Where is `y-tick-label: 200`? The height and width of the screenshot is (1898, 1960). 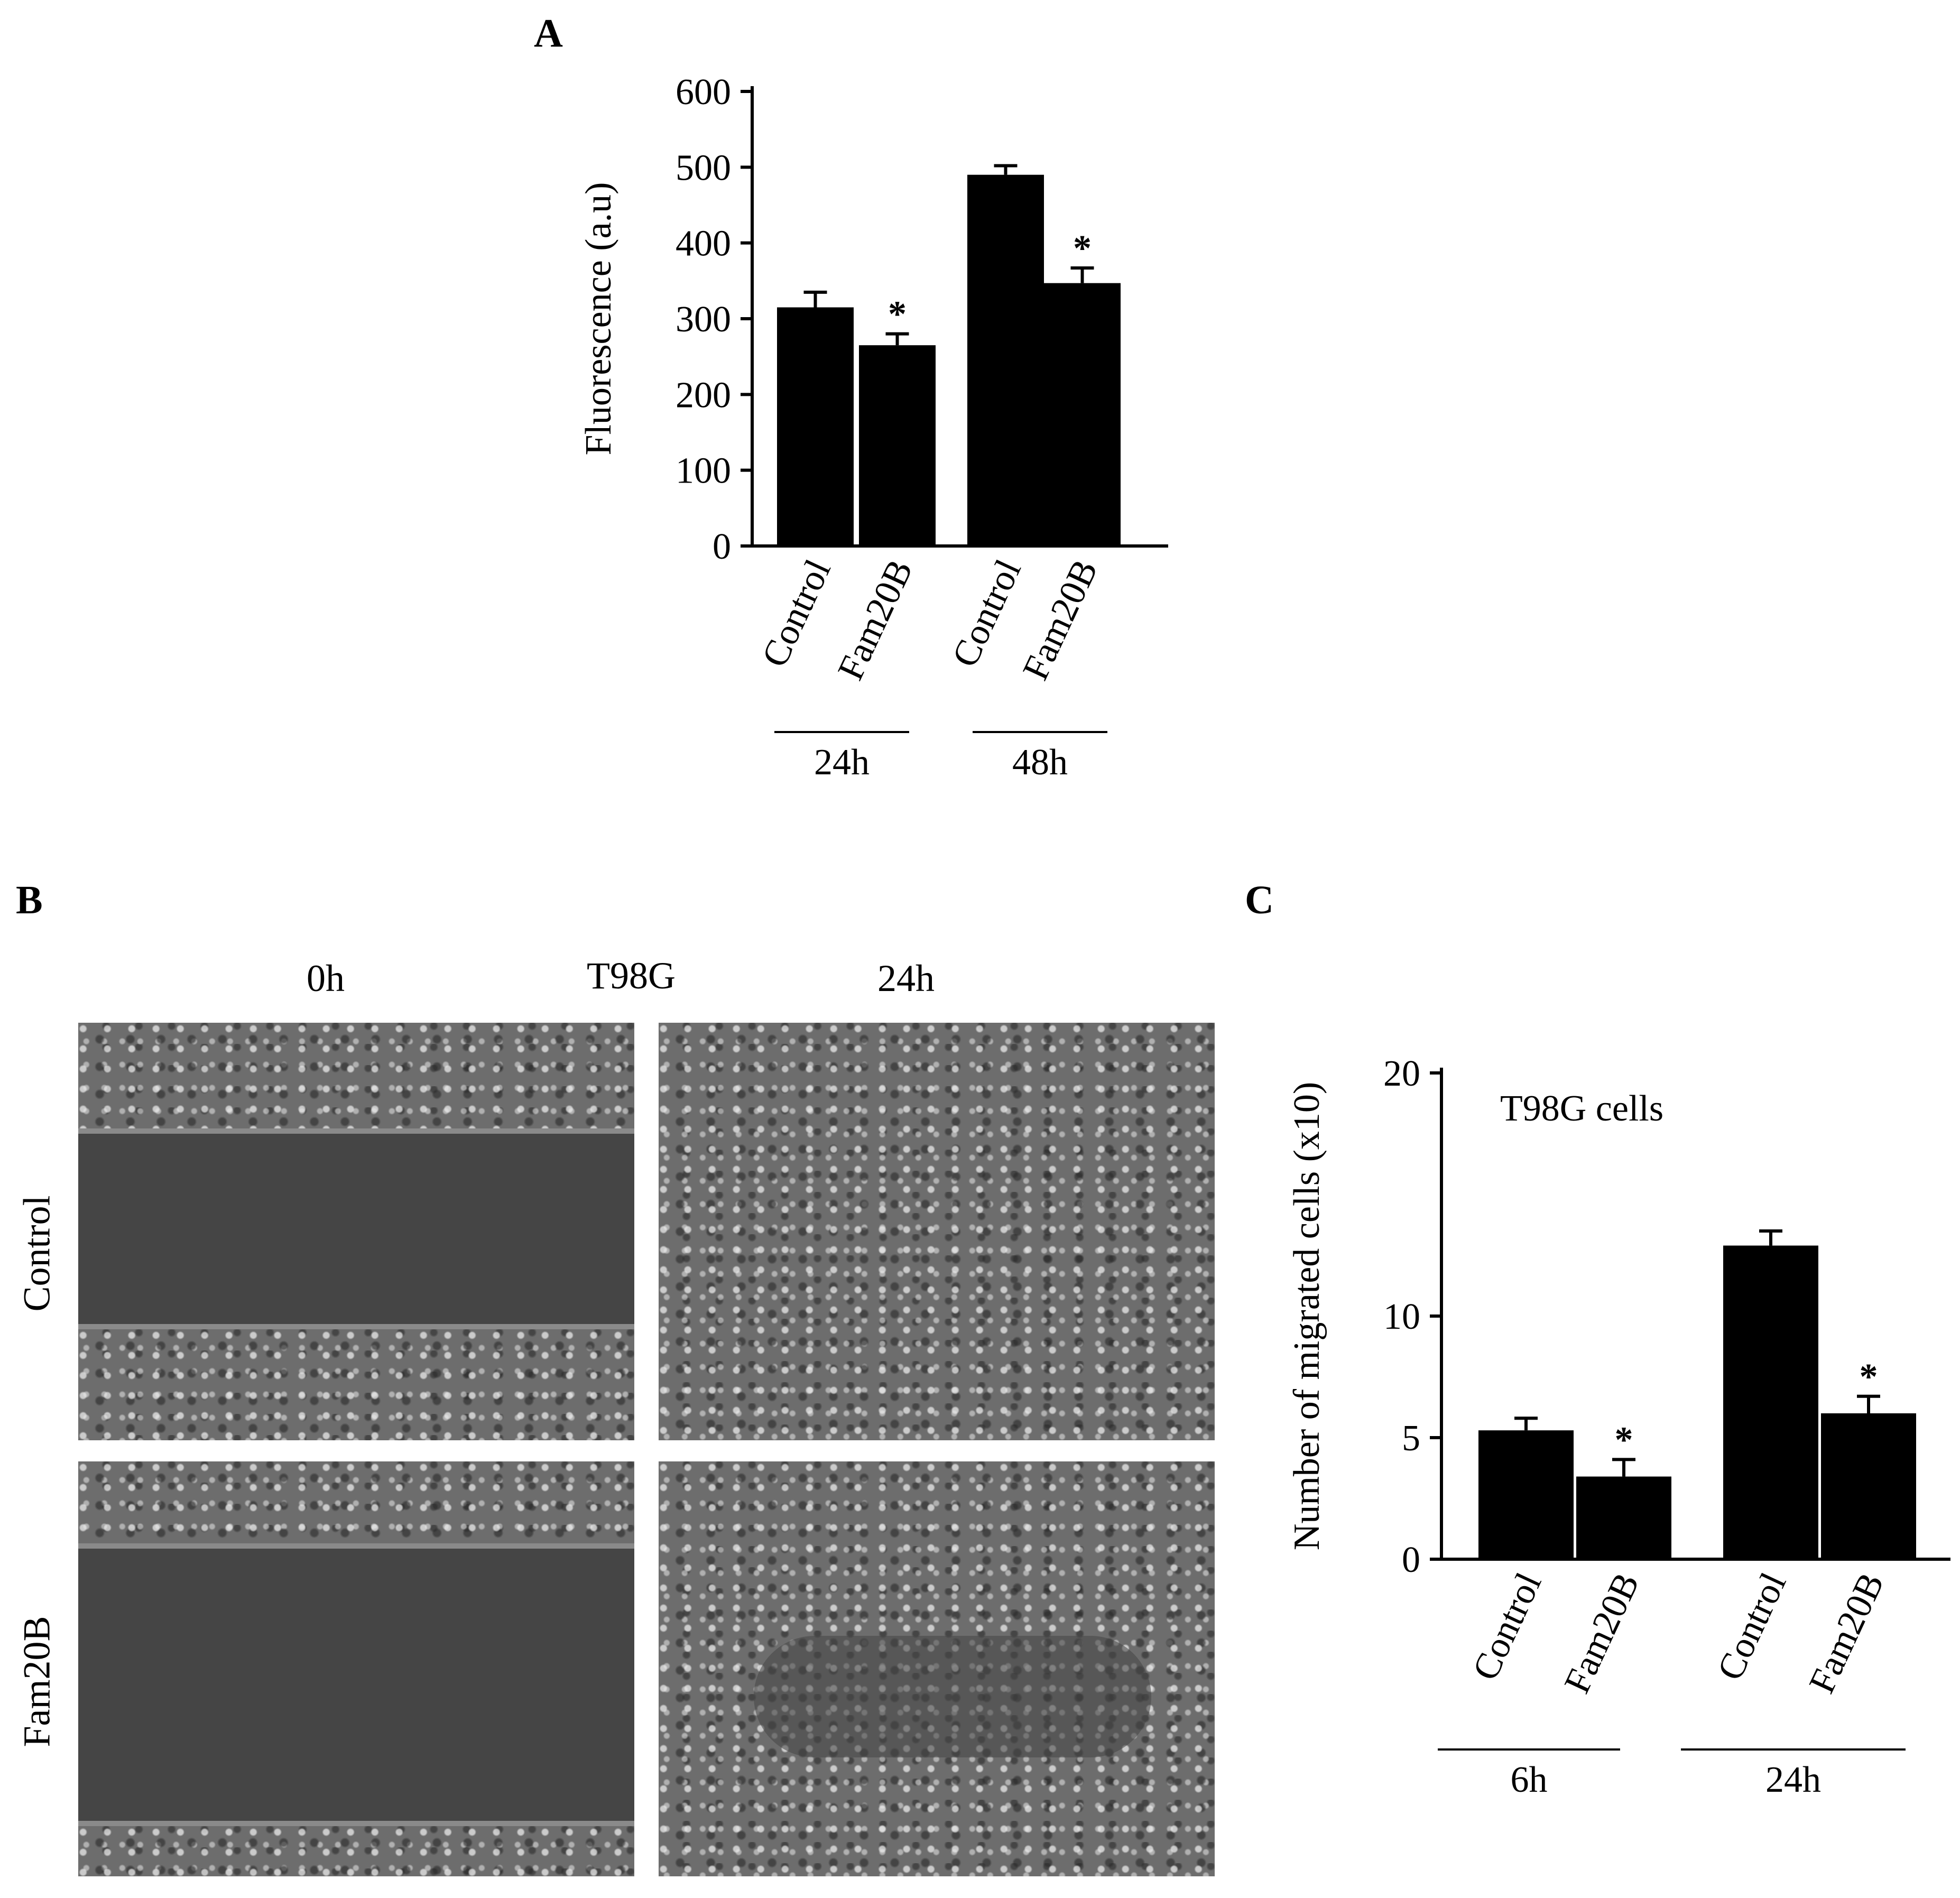 y-tick-label: 200 is located at coordinates (703, 395).